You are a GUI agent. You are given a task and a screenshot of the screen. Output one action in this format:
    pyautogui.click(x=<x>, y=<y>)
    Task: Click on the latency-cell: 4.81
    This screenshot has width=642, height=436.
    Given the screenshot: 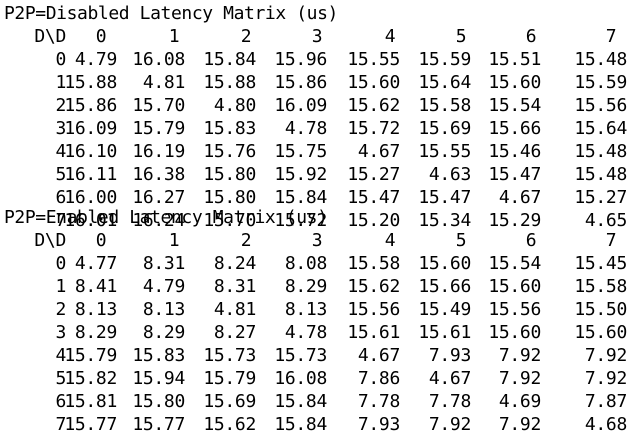 What is the action you would take?
    pyautogui.click(x=234, y=309)
    